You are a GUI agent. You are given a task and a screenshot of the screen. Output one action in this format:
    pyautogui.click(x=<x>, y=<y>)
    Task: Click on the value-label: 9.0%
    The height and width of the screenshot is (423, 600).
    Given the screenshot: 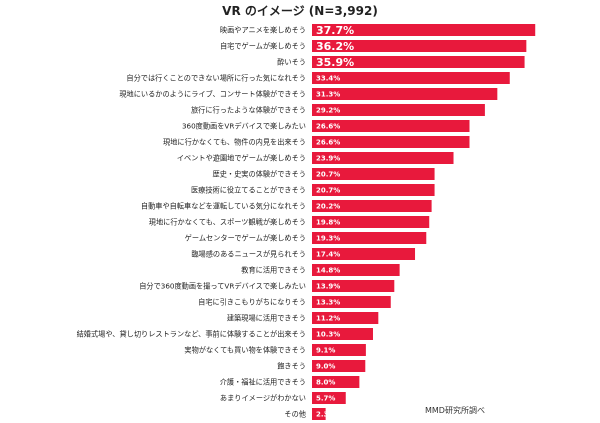 What is the action you would take?
    pyautogui.click(x=325, y=367)
    